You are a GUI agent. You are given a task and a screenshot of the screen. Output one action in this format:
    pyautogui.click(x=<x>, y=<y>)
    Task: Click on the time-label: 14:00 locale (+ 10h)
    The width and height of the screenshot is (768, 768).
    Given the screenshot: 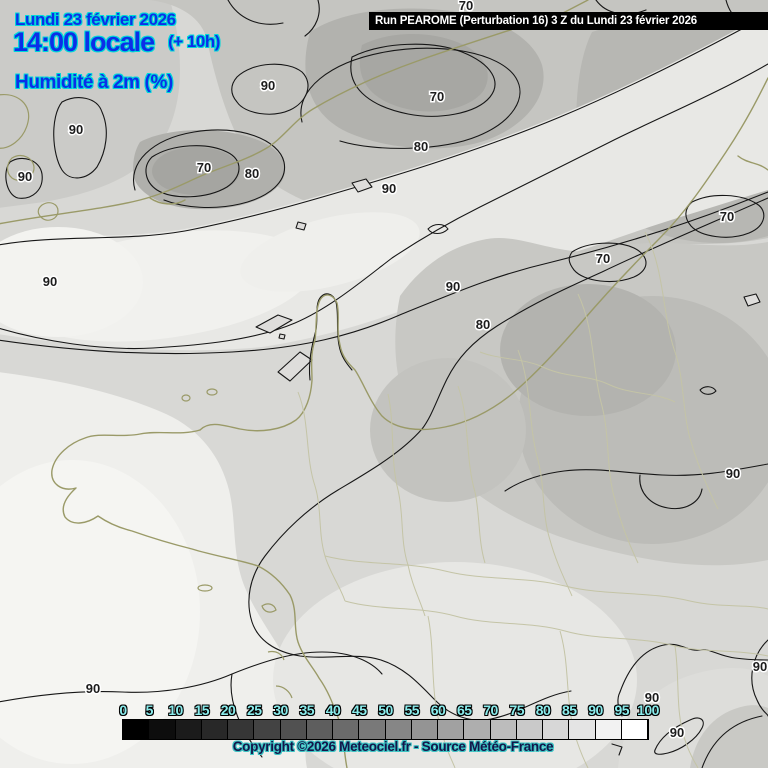 What is the action you would take?
    pyautogui.click(x=116, y=42)
    